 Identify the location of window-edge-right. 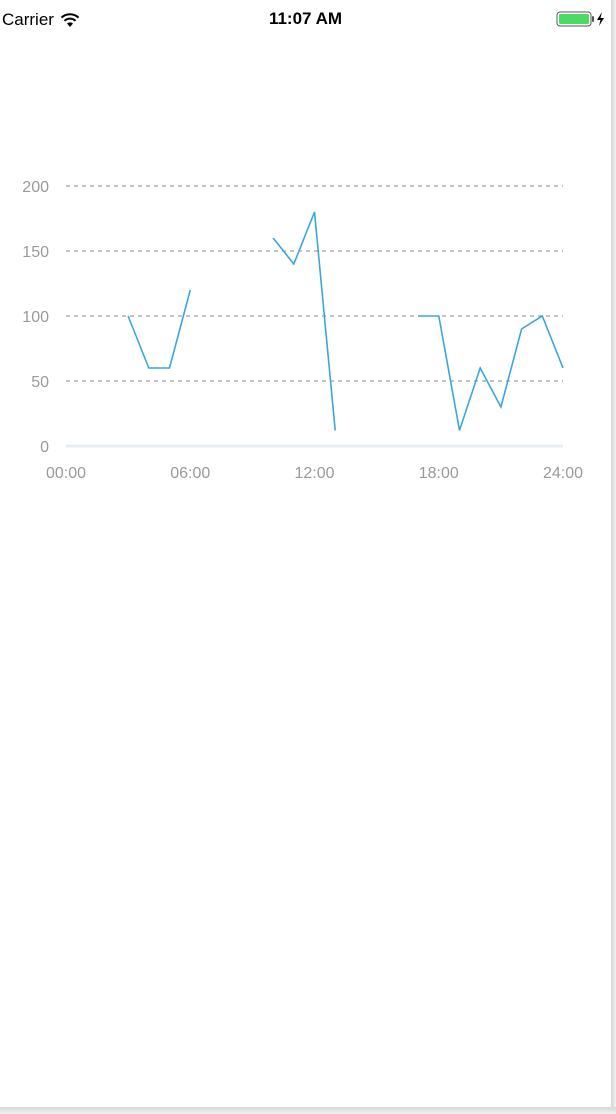
(613, 557).